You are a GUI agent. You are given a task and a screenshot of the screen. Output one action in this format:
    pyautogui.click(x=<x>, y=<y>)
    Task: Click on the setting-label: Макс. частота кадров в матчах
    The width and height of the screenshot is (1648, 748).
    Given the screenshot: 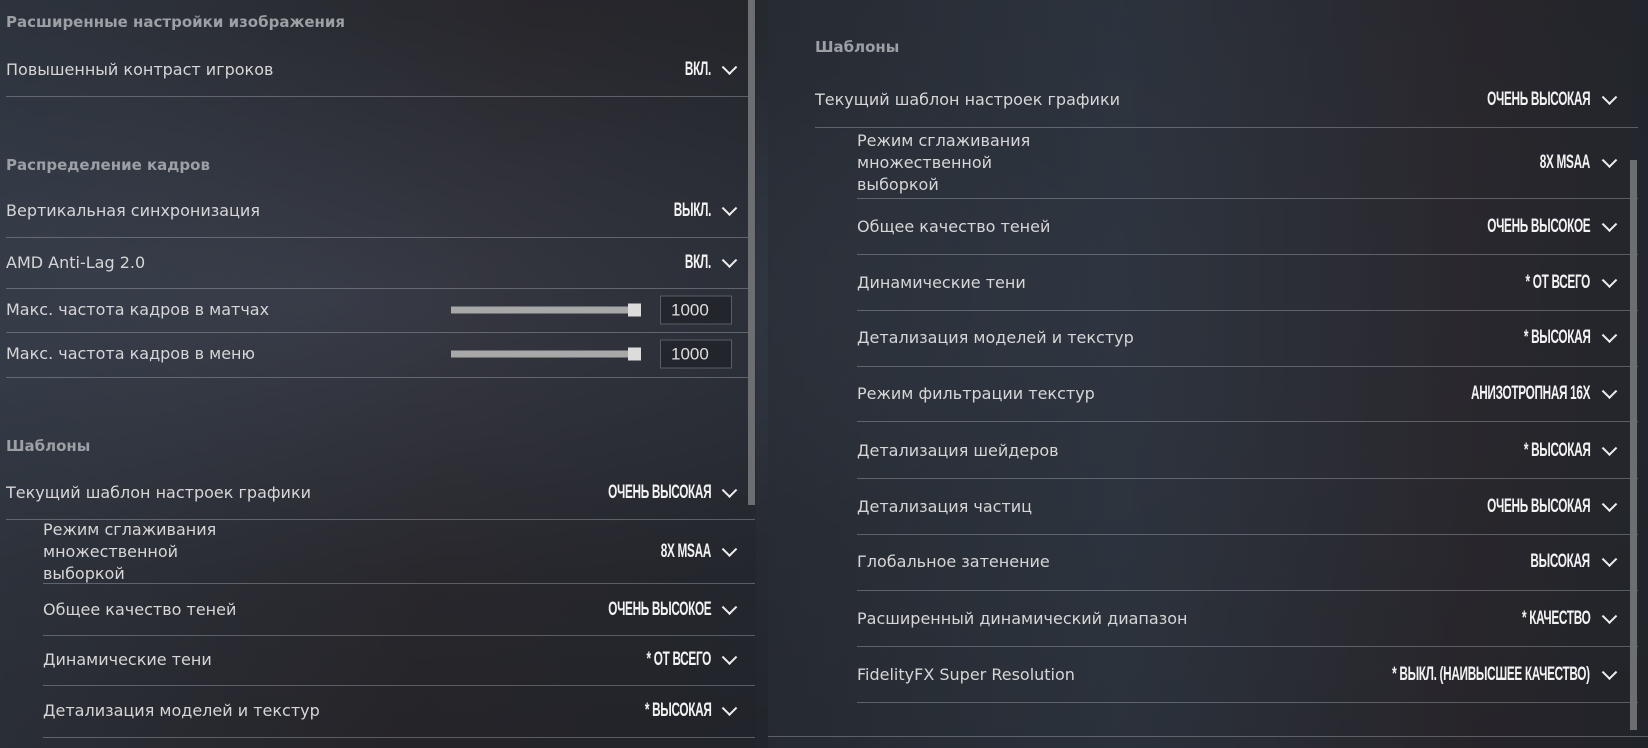 What is the action you would take?
    pyautogui.click(x=138, y=309)
    